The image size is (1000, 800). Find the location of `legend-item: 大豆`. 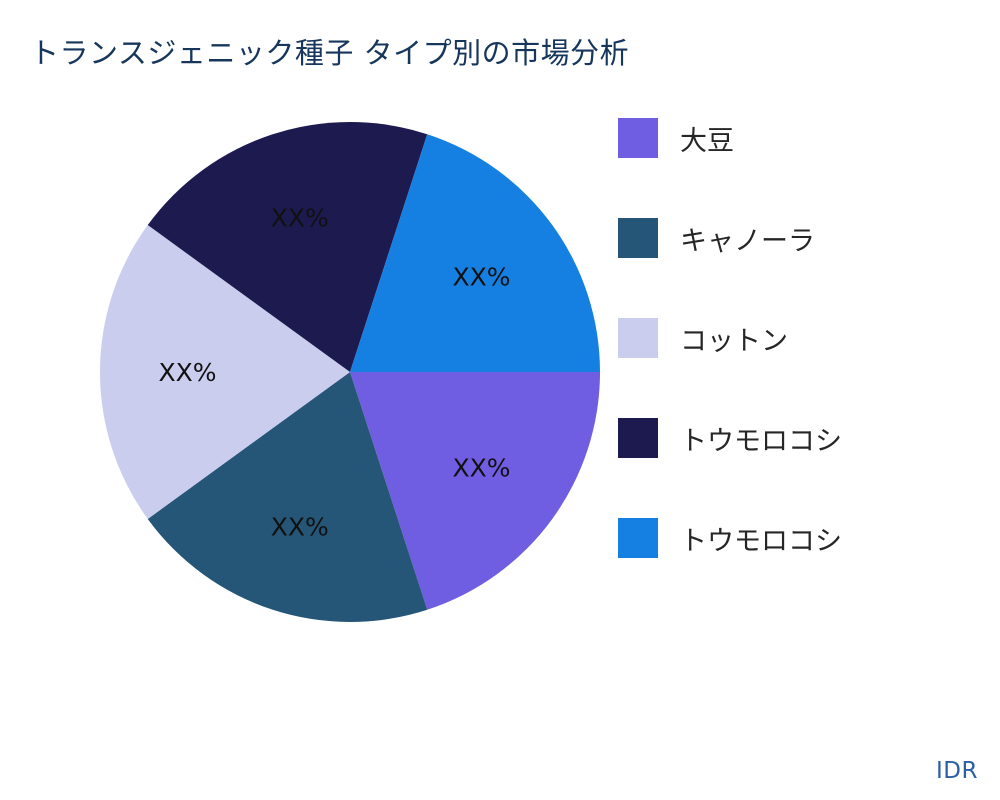

legend-item: 大豆 is located at coordinates (730, 138).